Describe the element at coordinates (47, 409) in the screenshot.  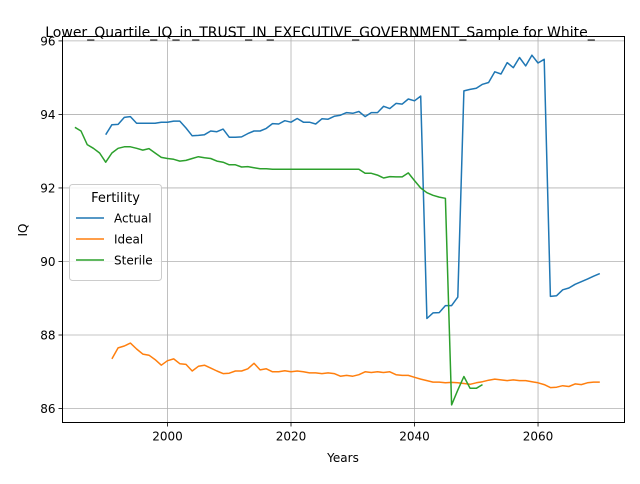
I see `y-tick-label: 86` at that location.